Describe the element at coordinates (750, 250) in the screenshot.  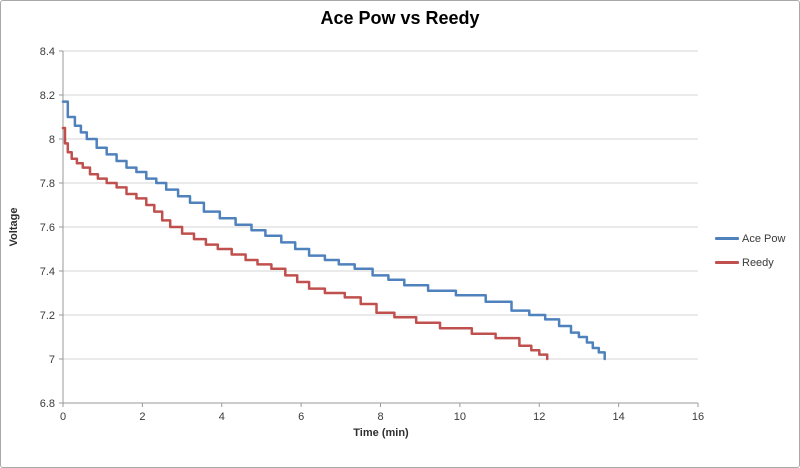
I see `legend: Ace Pow Reedy` at that location.